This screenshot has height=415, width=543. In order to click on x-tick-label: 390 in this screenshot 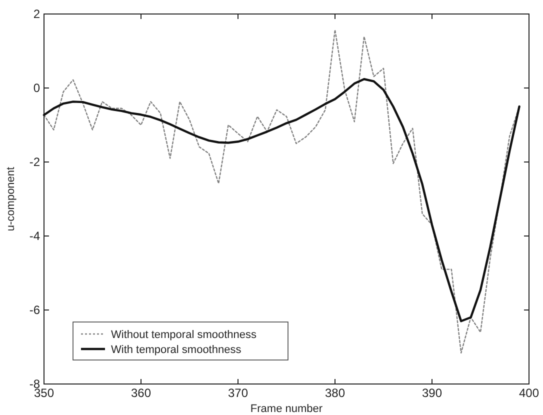, I will do `click(432, 393)`.